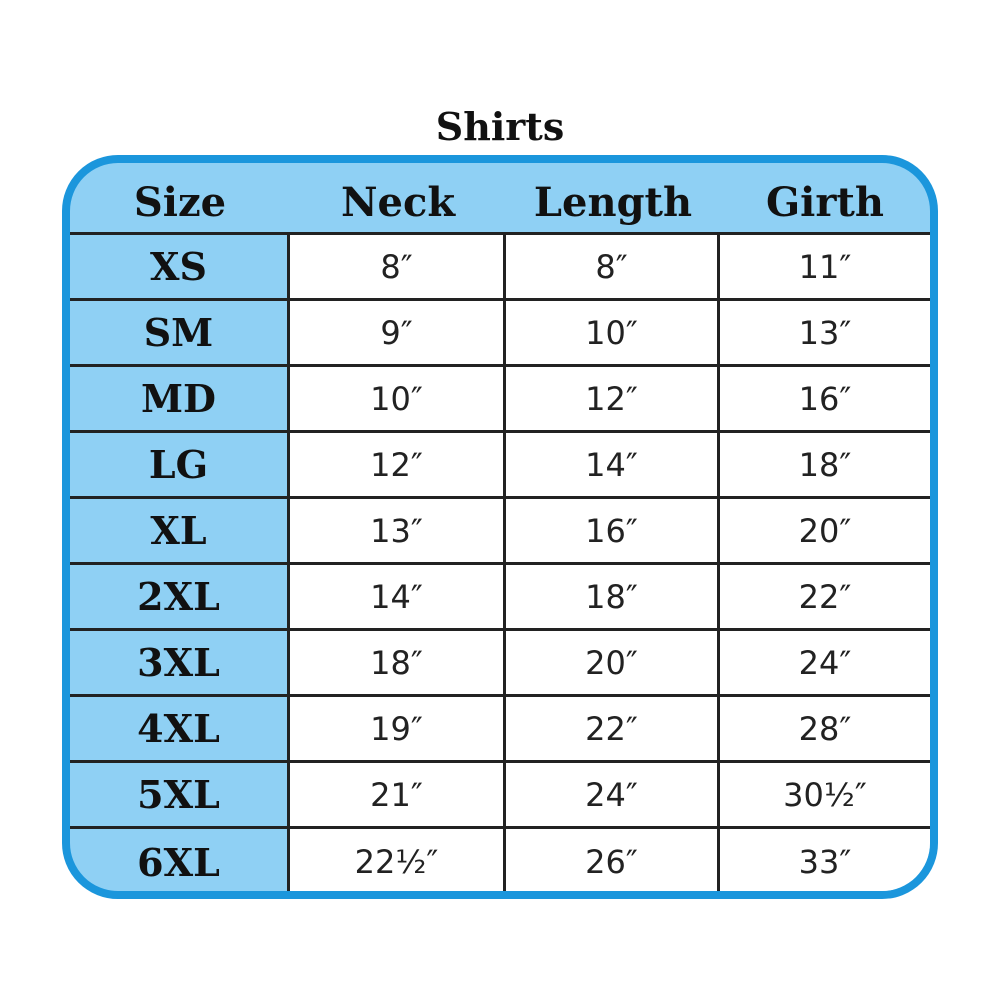 The width and height of the screenshot is (1000, 1000). What do you see at coordinates (500, 126) in the screenshot?
I see `chart-title: Shirts` at bounding box center [500, 126].